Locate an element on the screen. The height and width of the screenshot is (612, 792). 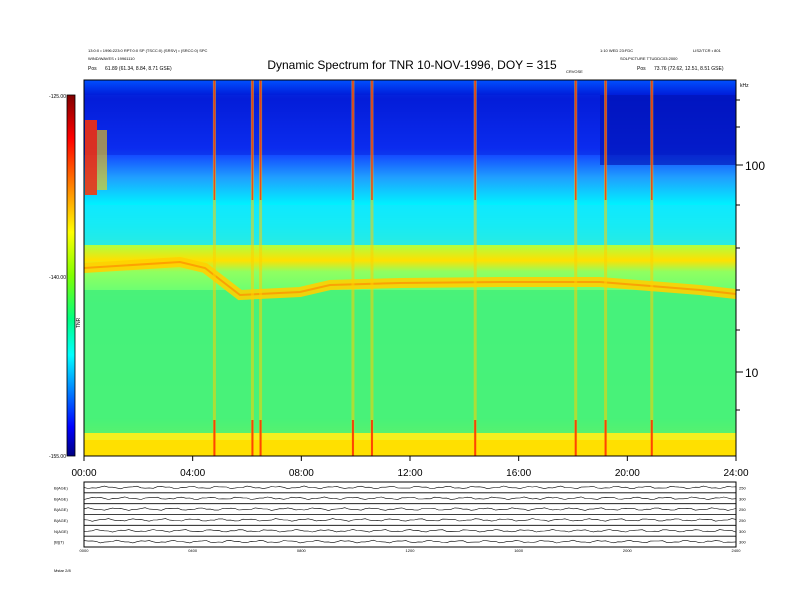
panel-label: N(AGE) is located at coordinates (61, 531).